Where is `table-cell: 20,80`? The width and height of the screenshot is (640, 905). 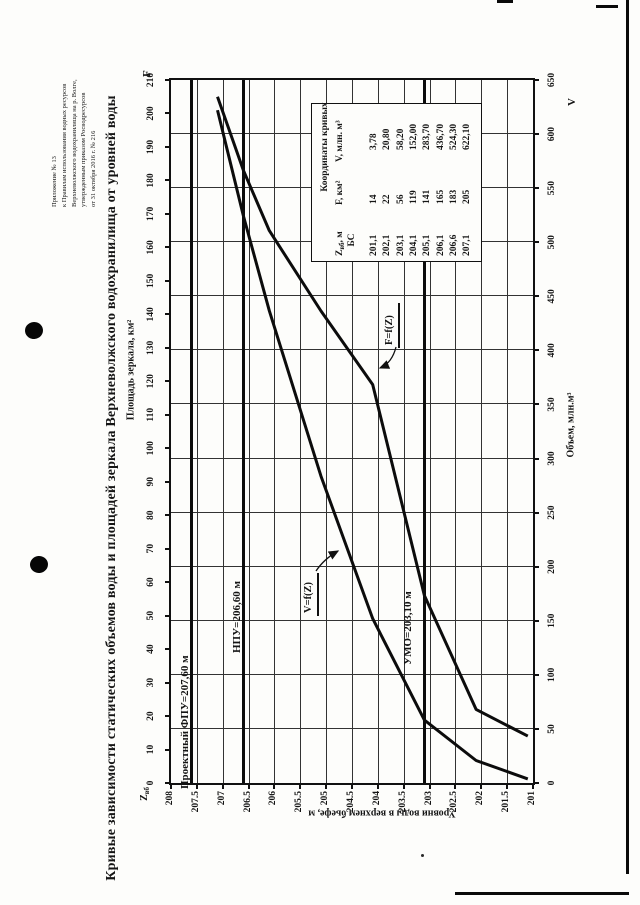
table-cell: 20,80 is located at coordinates (387, 139).